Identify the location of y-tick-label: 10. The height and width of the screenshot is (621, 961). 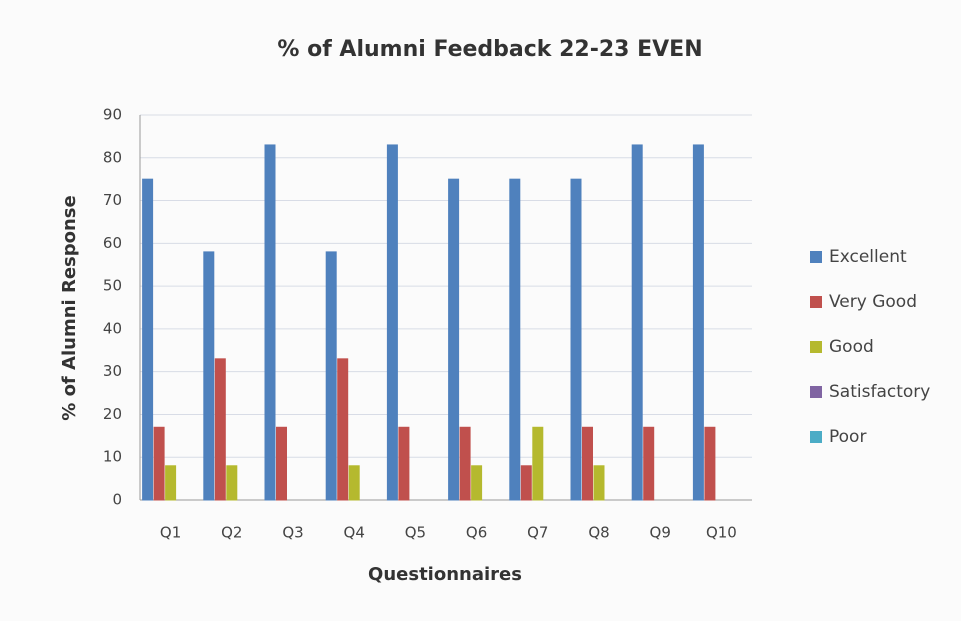
(112, 457).